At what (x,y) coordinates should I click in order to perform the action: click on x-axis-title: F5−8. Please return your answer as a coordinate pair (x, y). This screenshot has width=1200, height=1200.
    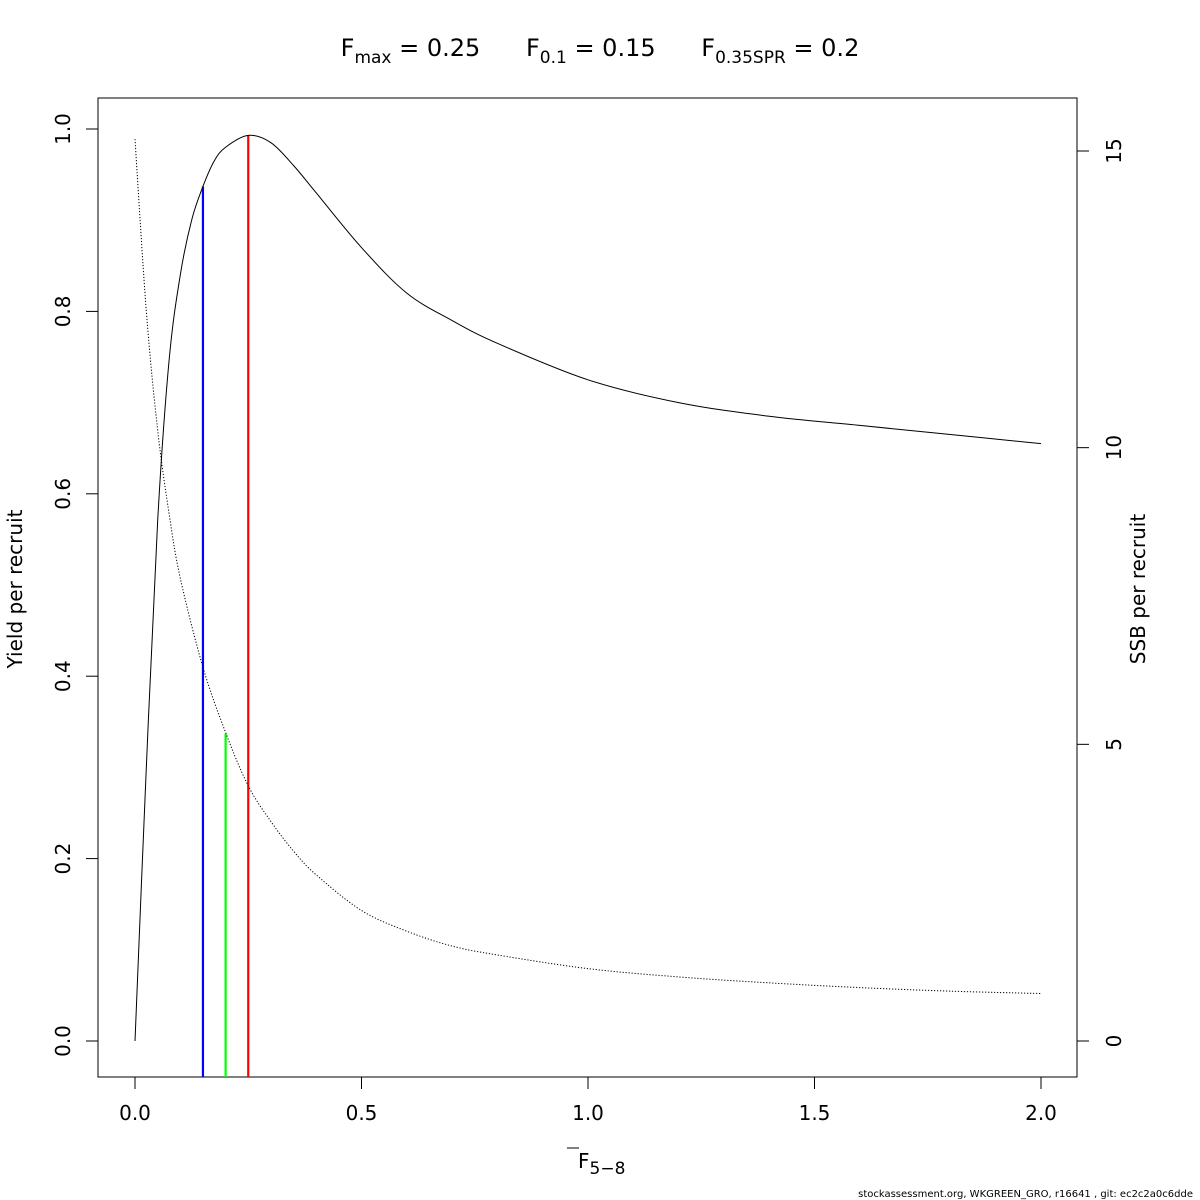
    Looking at the image, I should click on (601, 1164).